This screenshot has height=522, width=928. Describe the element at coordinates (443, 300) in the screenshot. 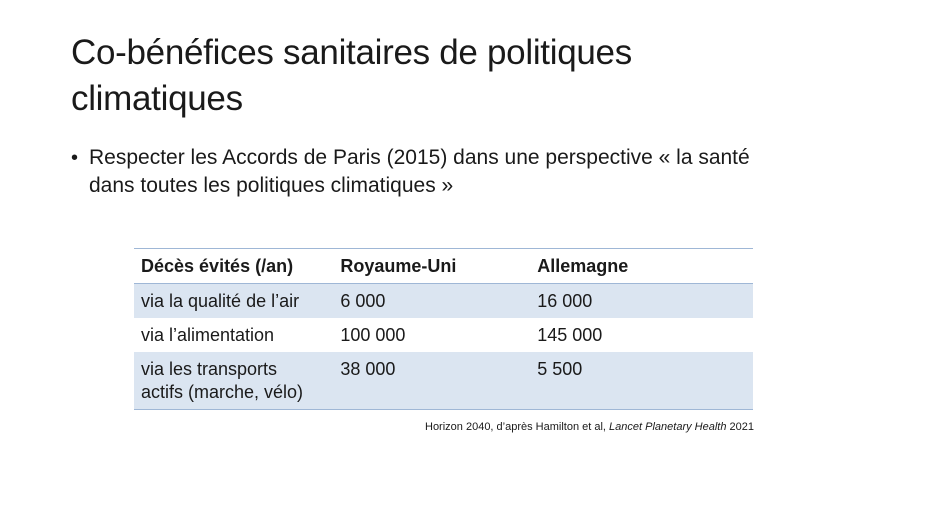

I see `table-row: via la qualité de l’air 6 000 16 000` at that location.